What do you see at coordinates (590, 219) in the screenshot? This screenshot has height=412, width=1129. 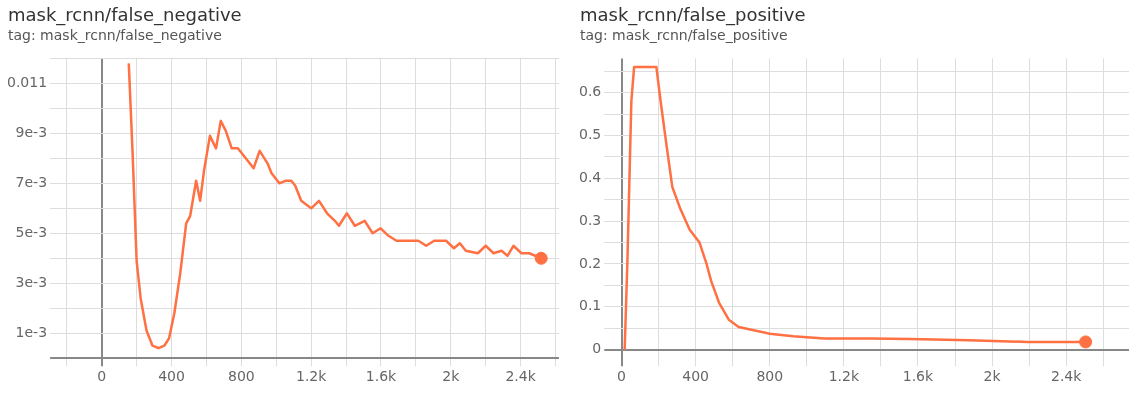 I see `y-tick-label: 0.3` at bounding box center [590, 219].